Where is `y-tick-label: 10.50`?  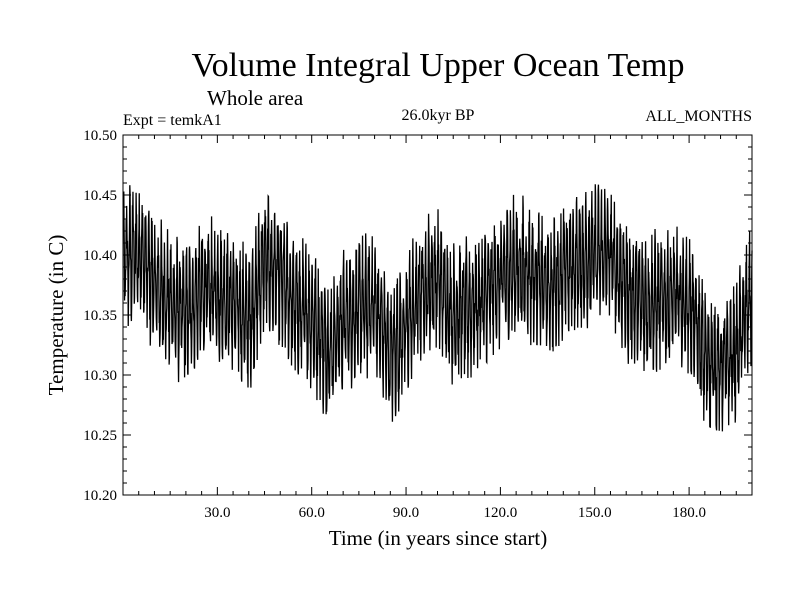
y-tick-label: 10.50 is located at coordinates (100, 136).